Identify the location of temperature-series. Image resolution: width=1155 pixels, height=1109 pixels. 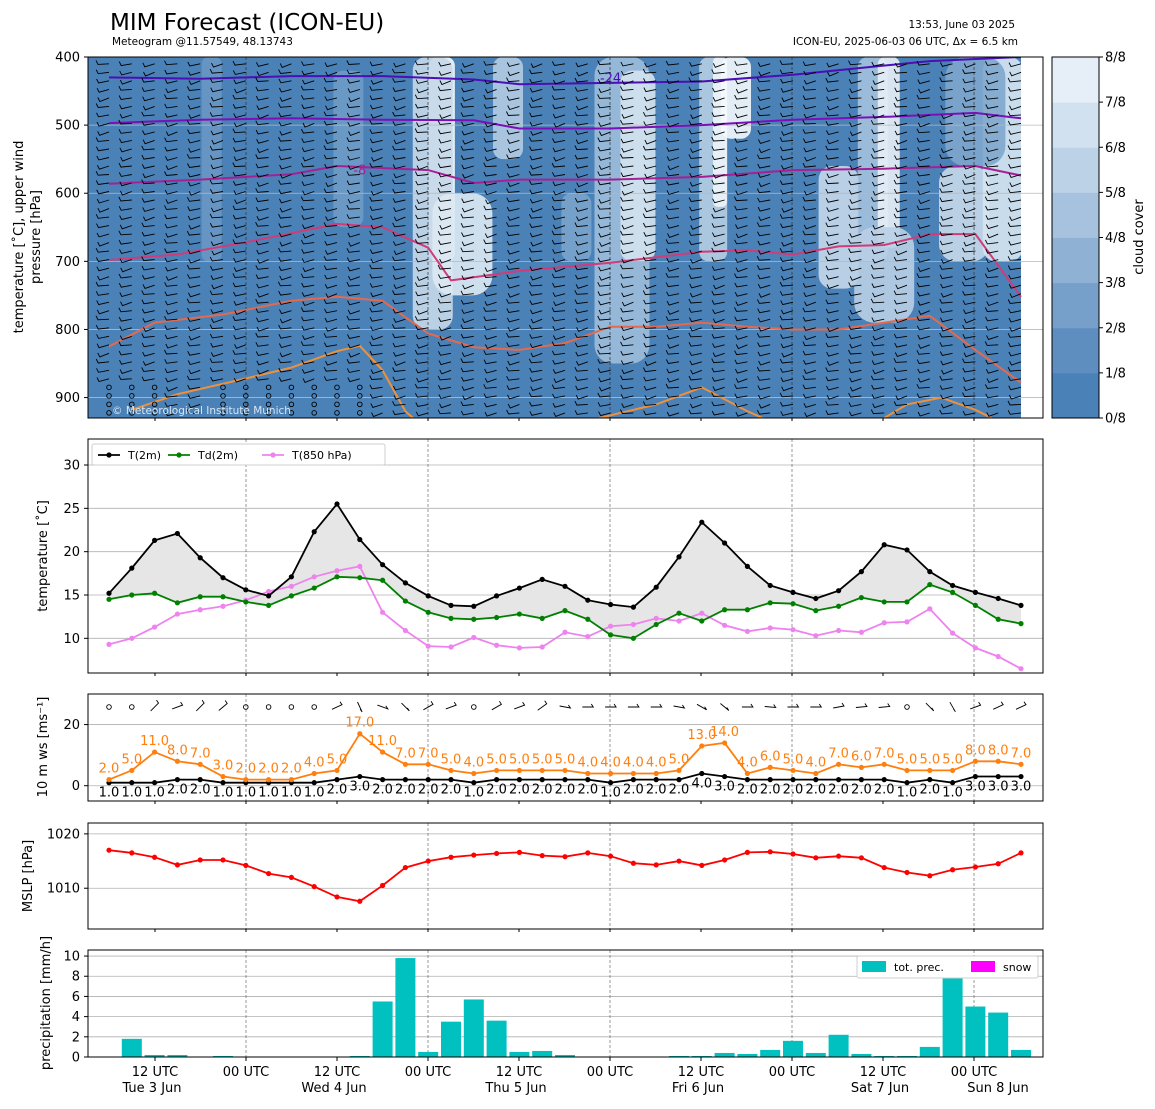
(565, 586).